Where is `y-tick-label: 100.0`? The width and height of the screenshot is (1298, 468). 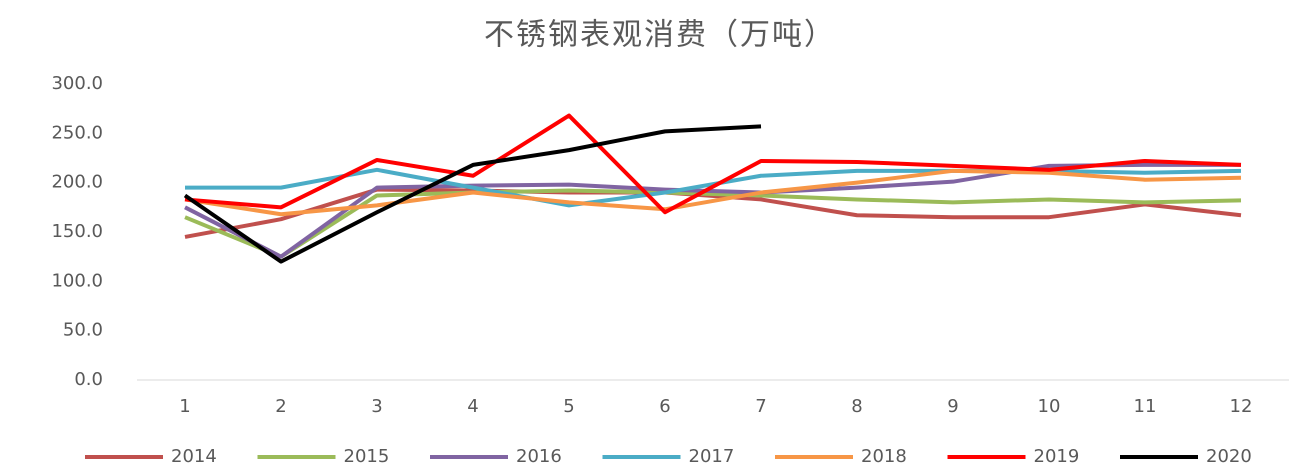 y-tick-label: 100.0 is located at coordinates (77, 280).